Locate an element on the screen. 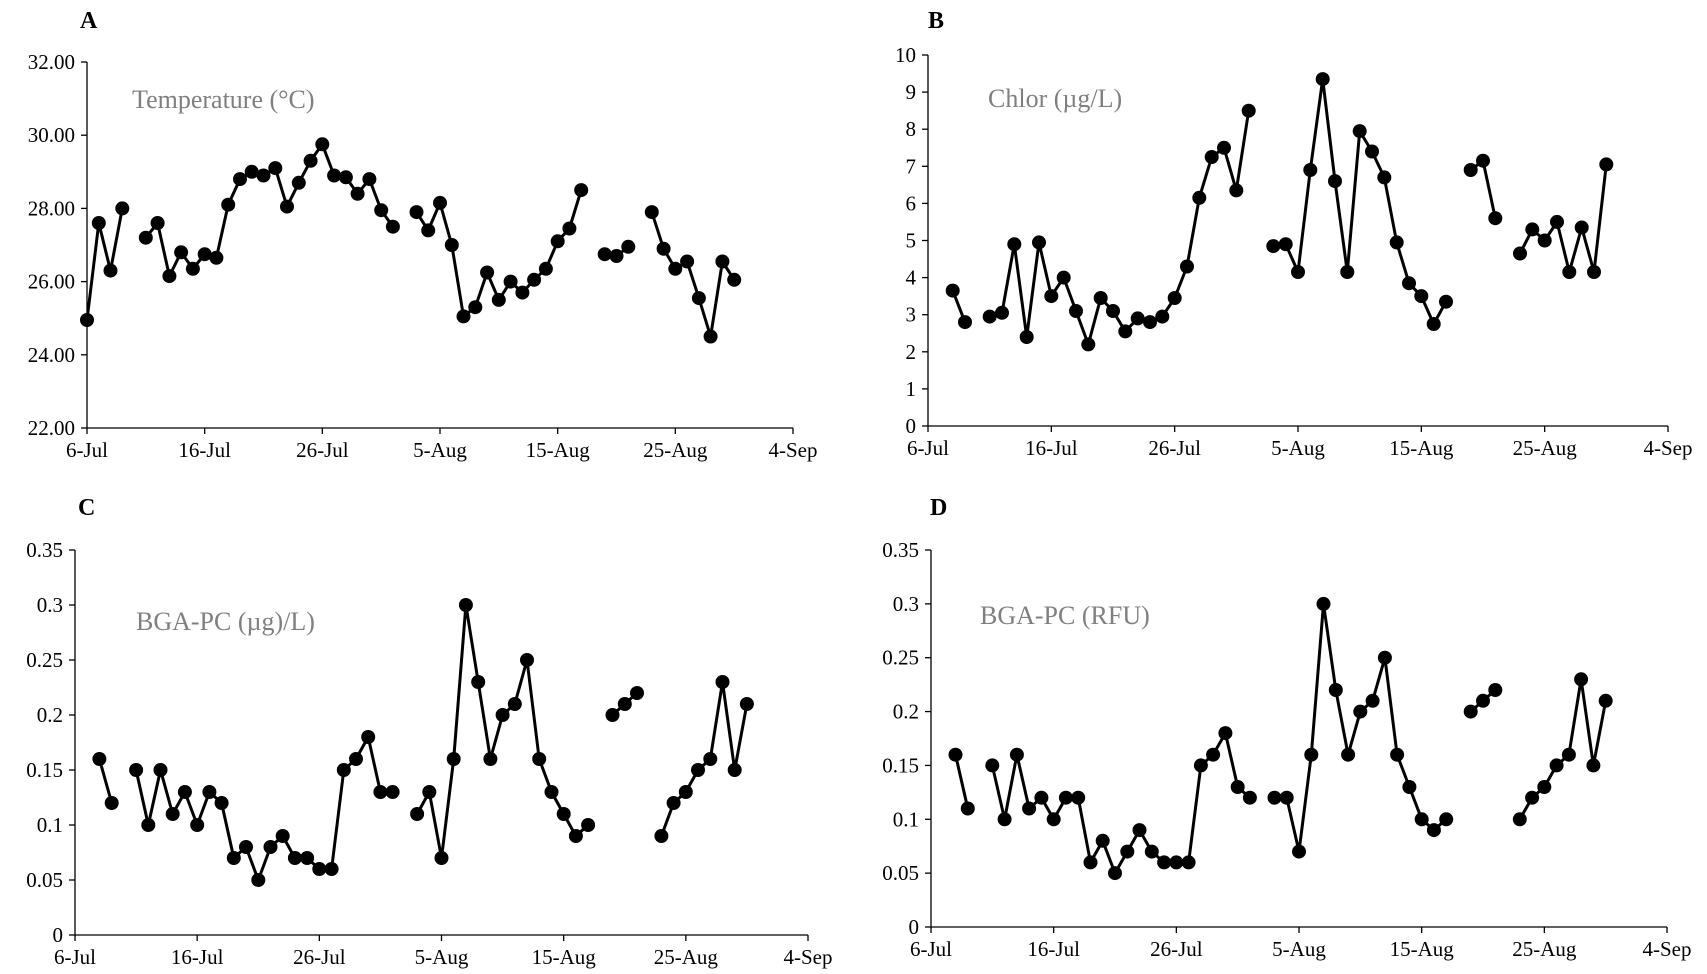 The width and height of the screenshot is (1707, 974). y-tick-label: 24.00 is located at coordinates (51, 355).